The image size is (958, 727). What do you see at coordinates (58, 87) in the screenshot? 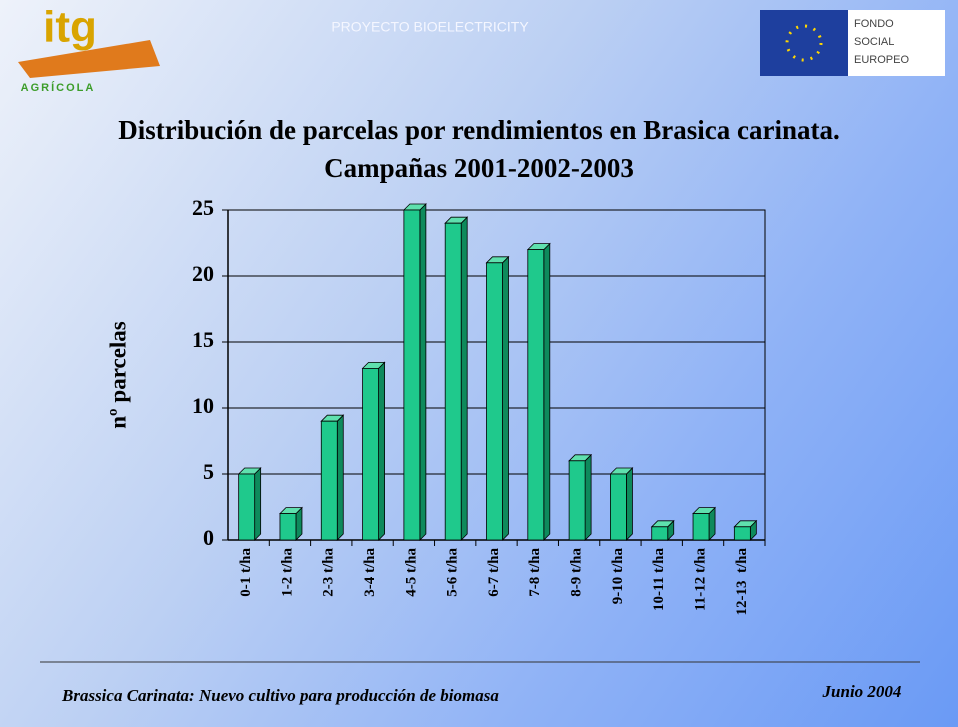
I see `logo-text: AGRÍCOLA` at bounding box center [58, 87].